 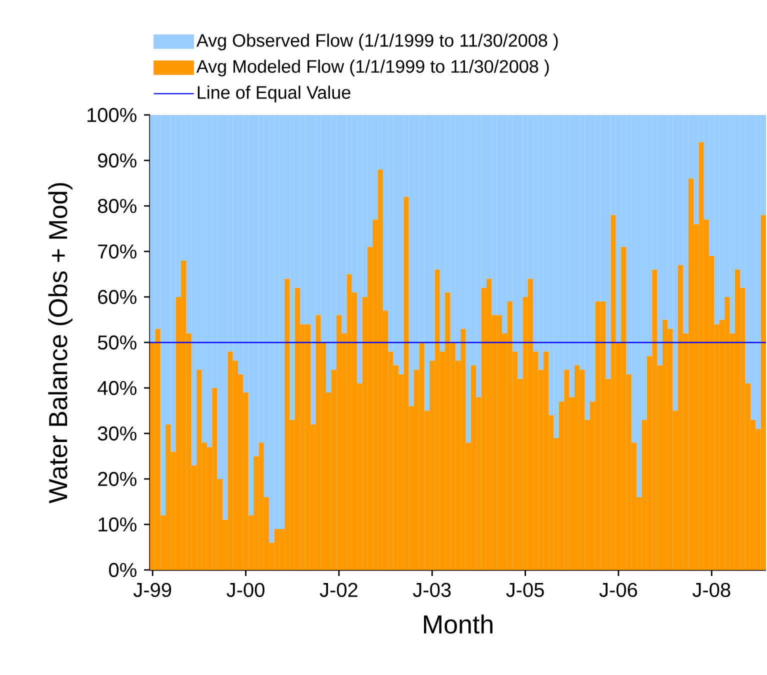 I want to click on x-tick-label: J-05, so click(x=525, y=590).